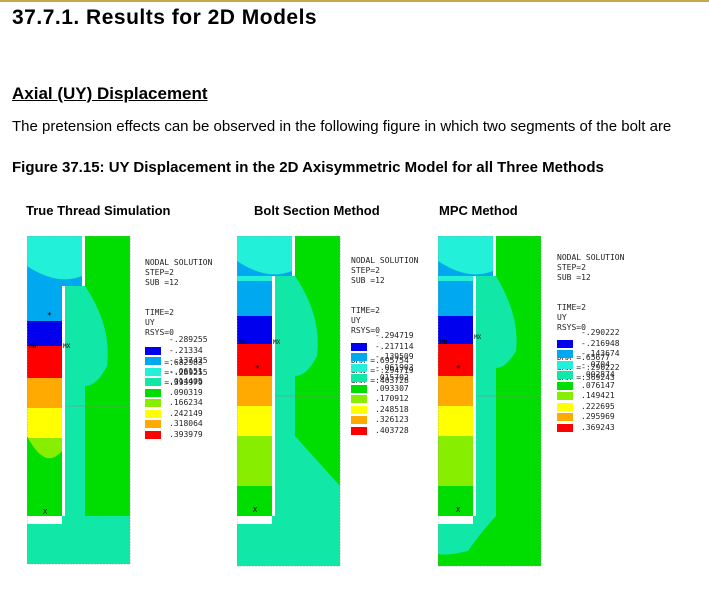  I want to click on subsection-title: Axial (UY) Displacement, so click(110, 93).